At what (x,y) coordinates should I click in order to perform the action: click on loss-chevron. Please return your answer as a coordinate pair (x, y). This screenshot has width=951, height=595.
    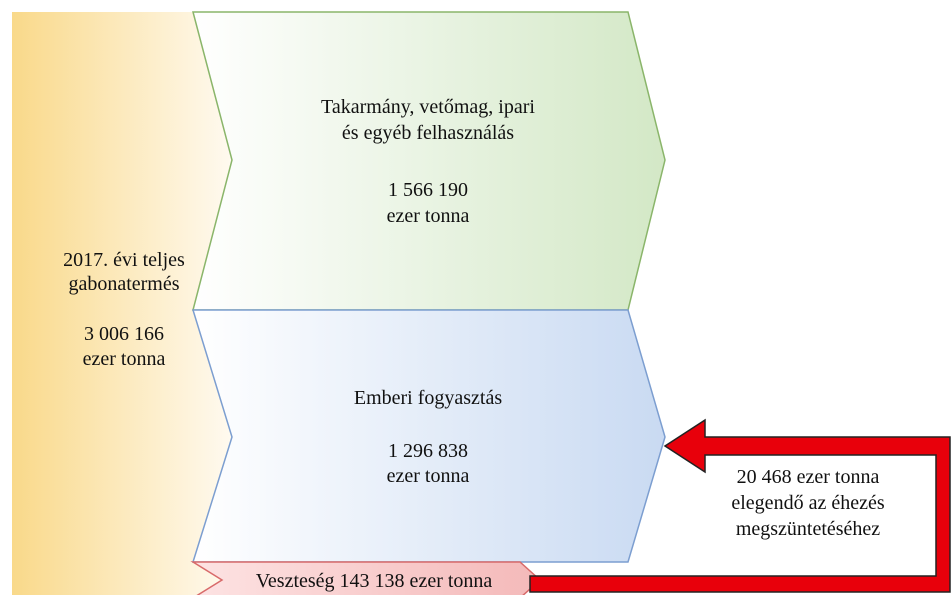
    Looking at the image, I should click on (366, 578).